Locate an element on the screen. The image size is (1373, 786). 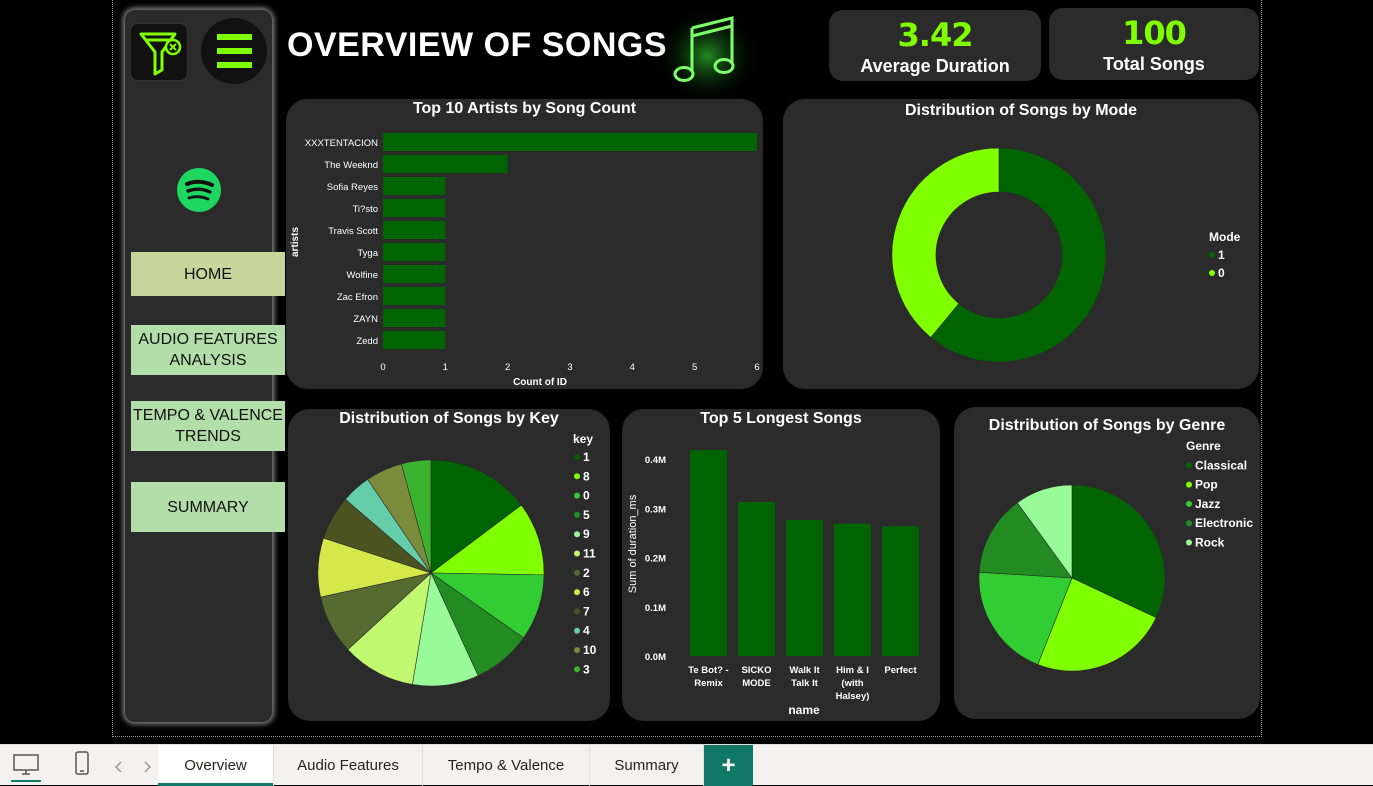
key-legend-label-8: 8 is located at coordinates (586, 476).